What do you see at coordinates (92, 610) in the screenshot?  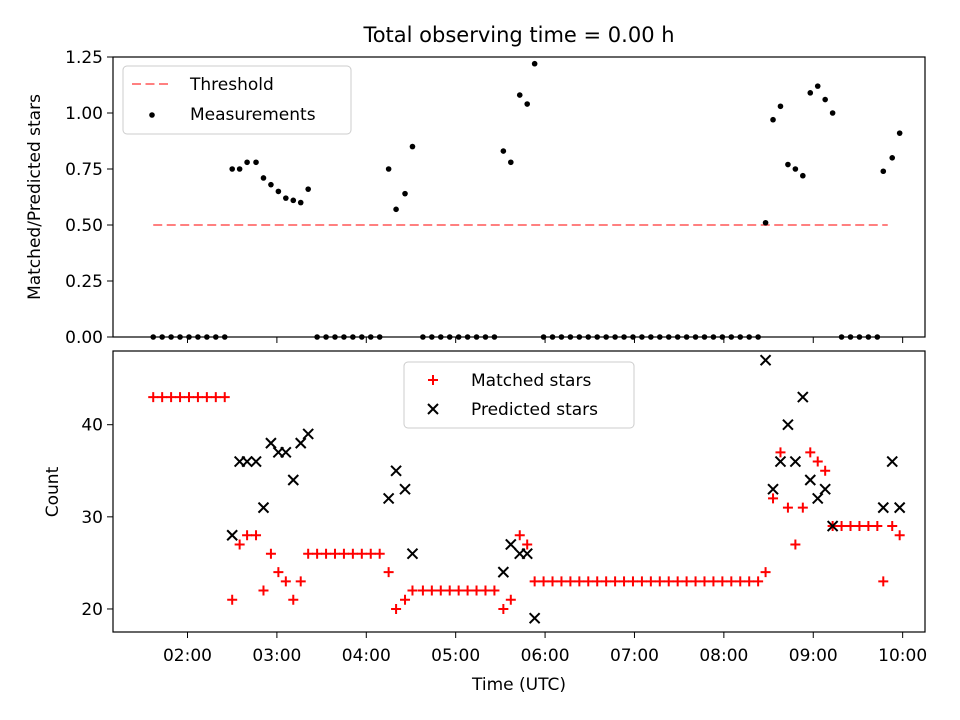 I see `count-ytick-label: 20` at bounding box center [92, 610].